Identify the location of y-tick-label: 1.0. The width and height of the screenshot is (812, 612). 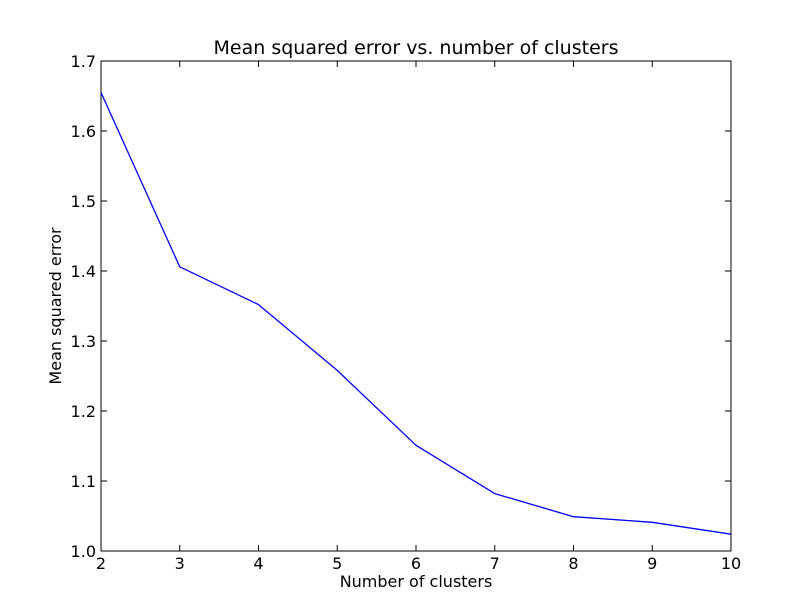
(83, 551).